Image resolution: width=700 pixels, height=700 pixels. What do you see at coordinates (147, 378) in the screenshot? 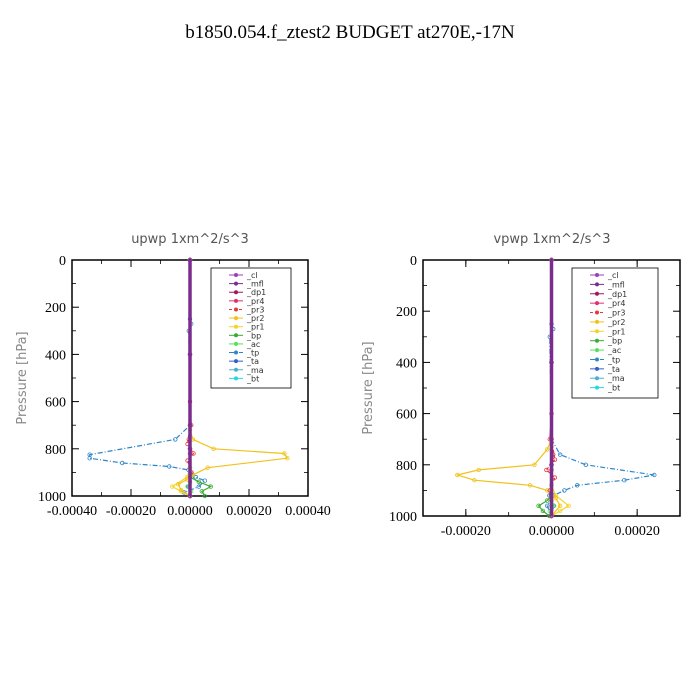
I see `series-line-tp` at bounding box center [147, 378].